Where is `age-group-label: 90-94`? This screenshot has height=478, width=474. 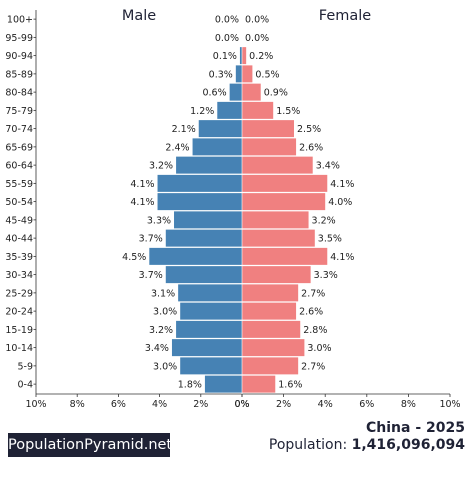
age-group-label: 90-94 is located at coordinates (19, 56).